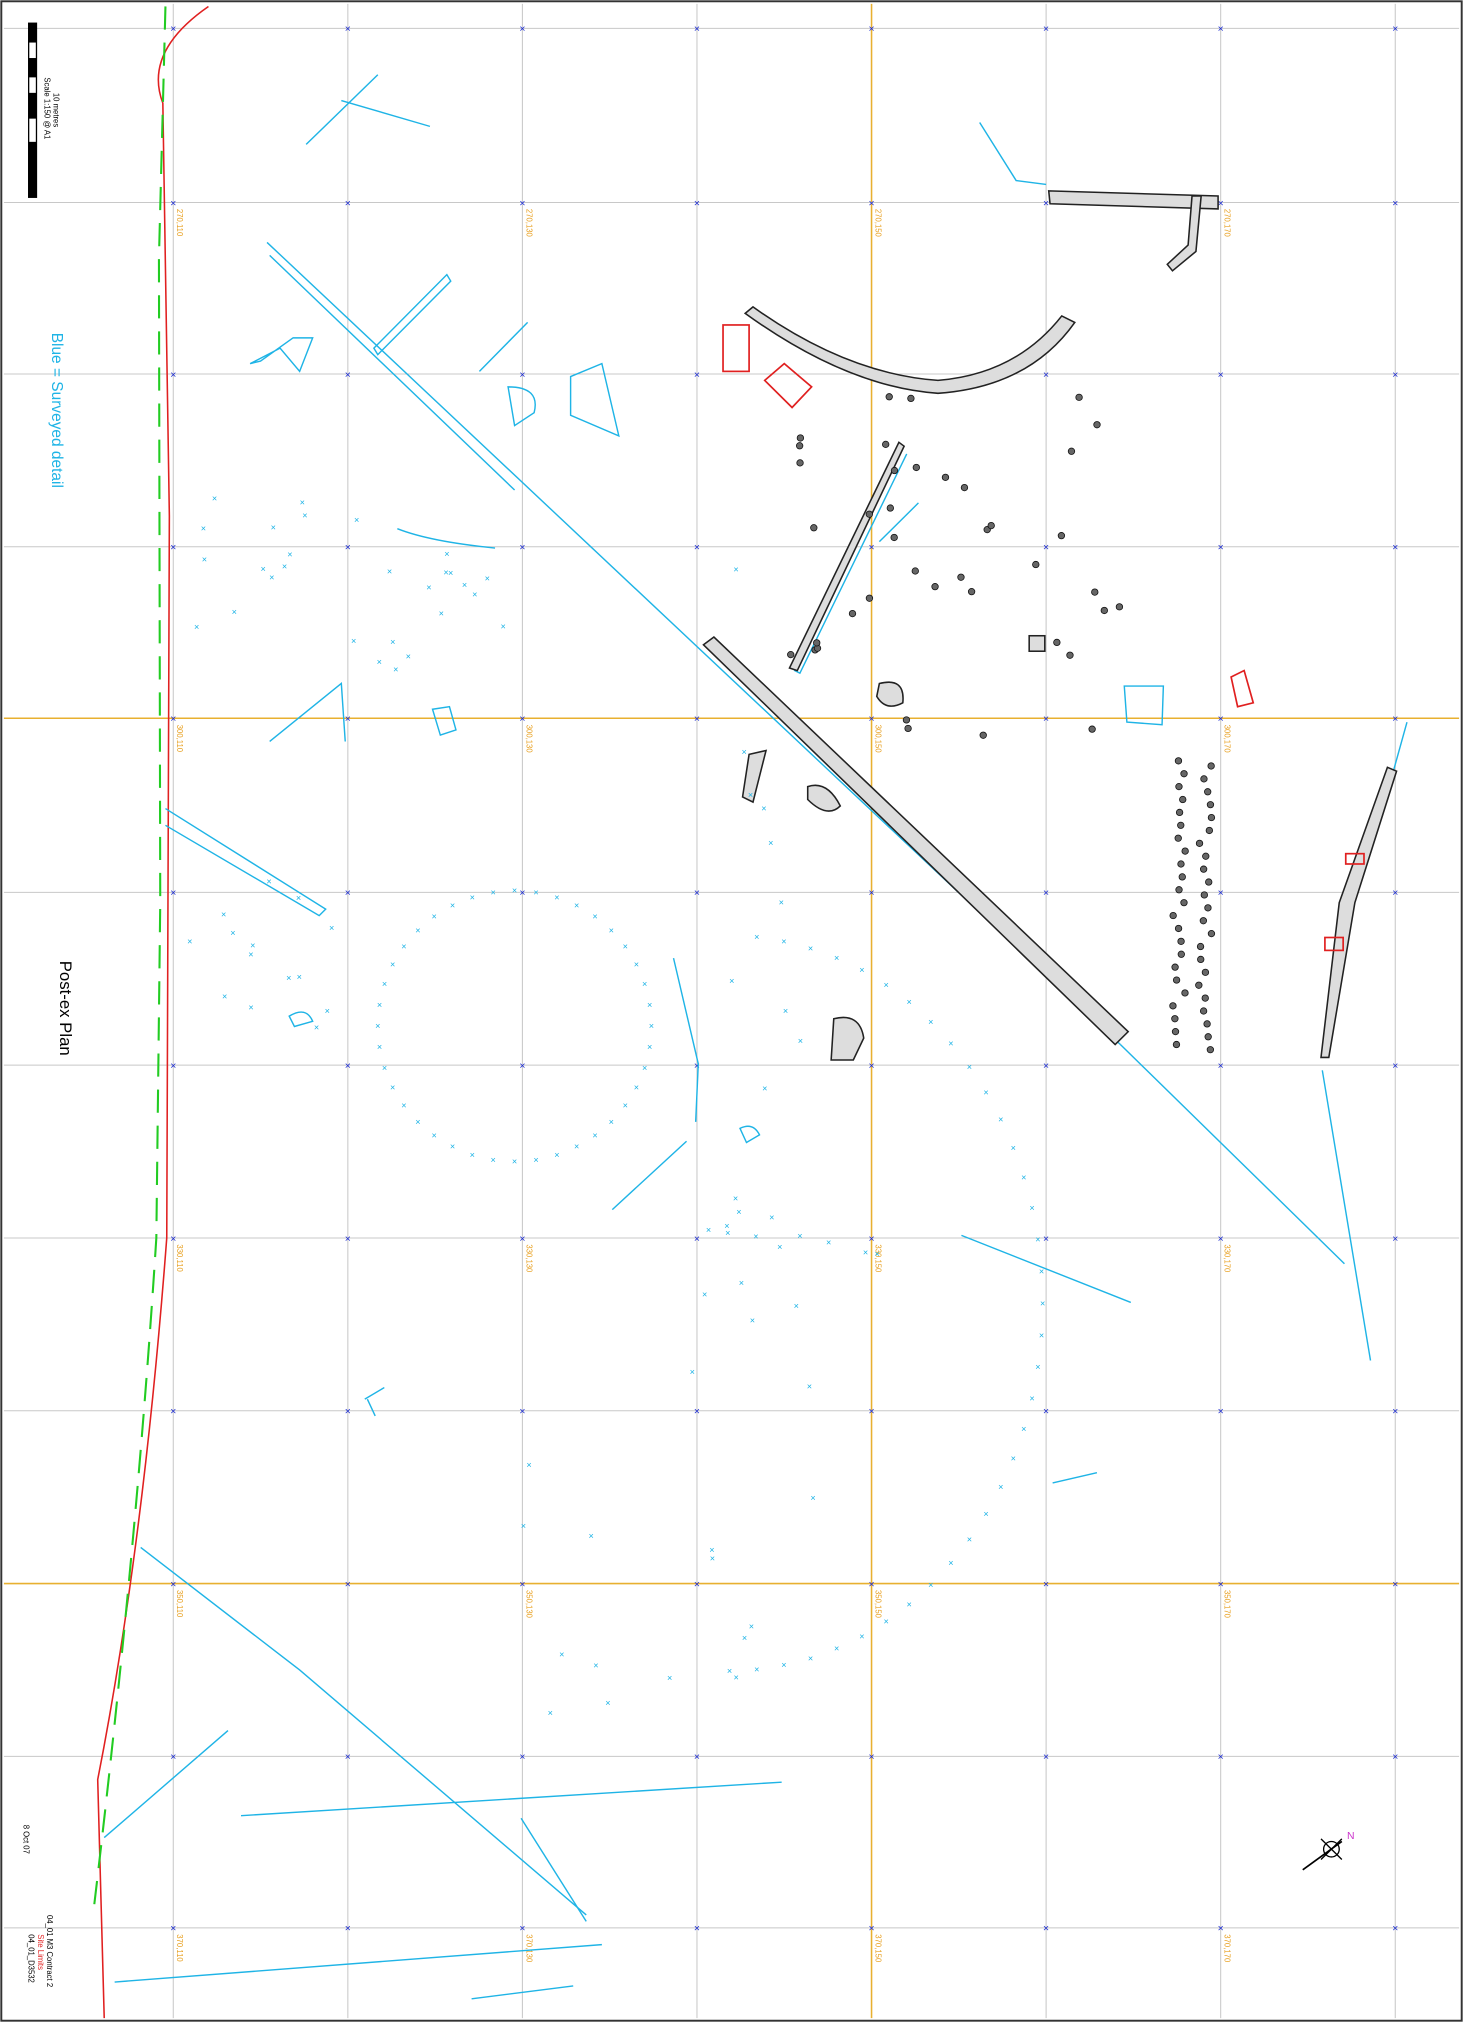  What do you see at coordinates (46, 108) in the screenshot?
I see `scale-text: Scale 1:150 @ A1` at bounding box center [46, 108].